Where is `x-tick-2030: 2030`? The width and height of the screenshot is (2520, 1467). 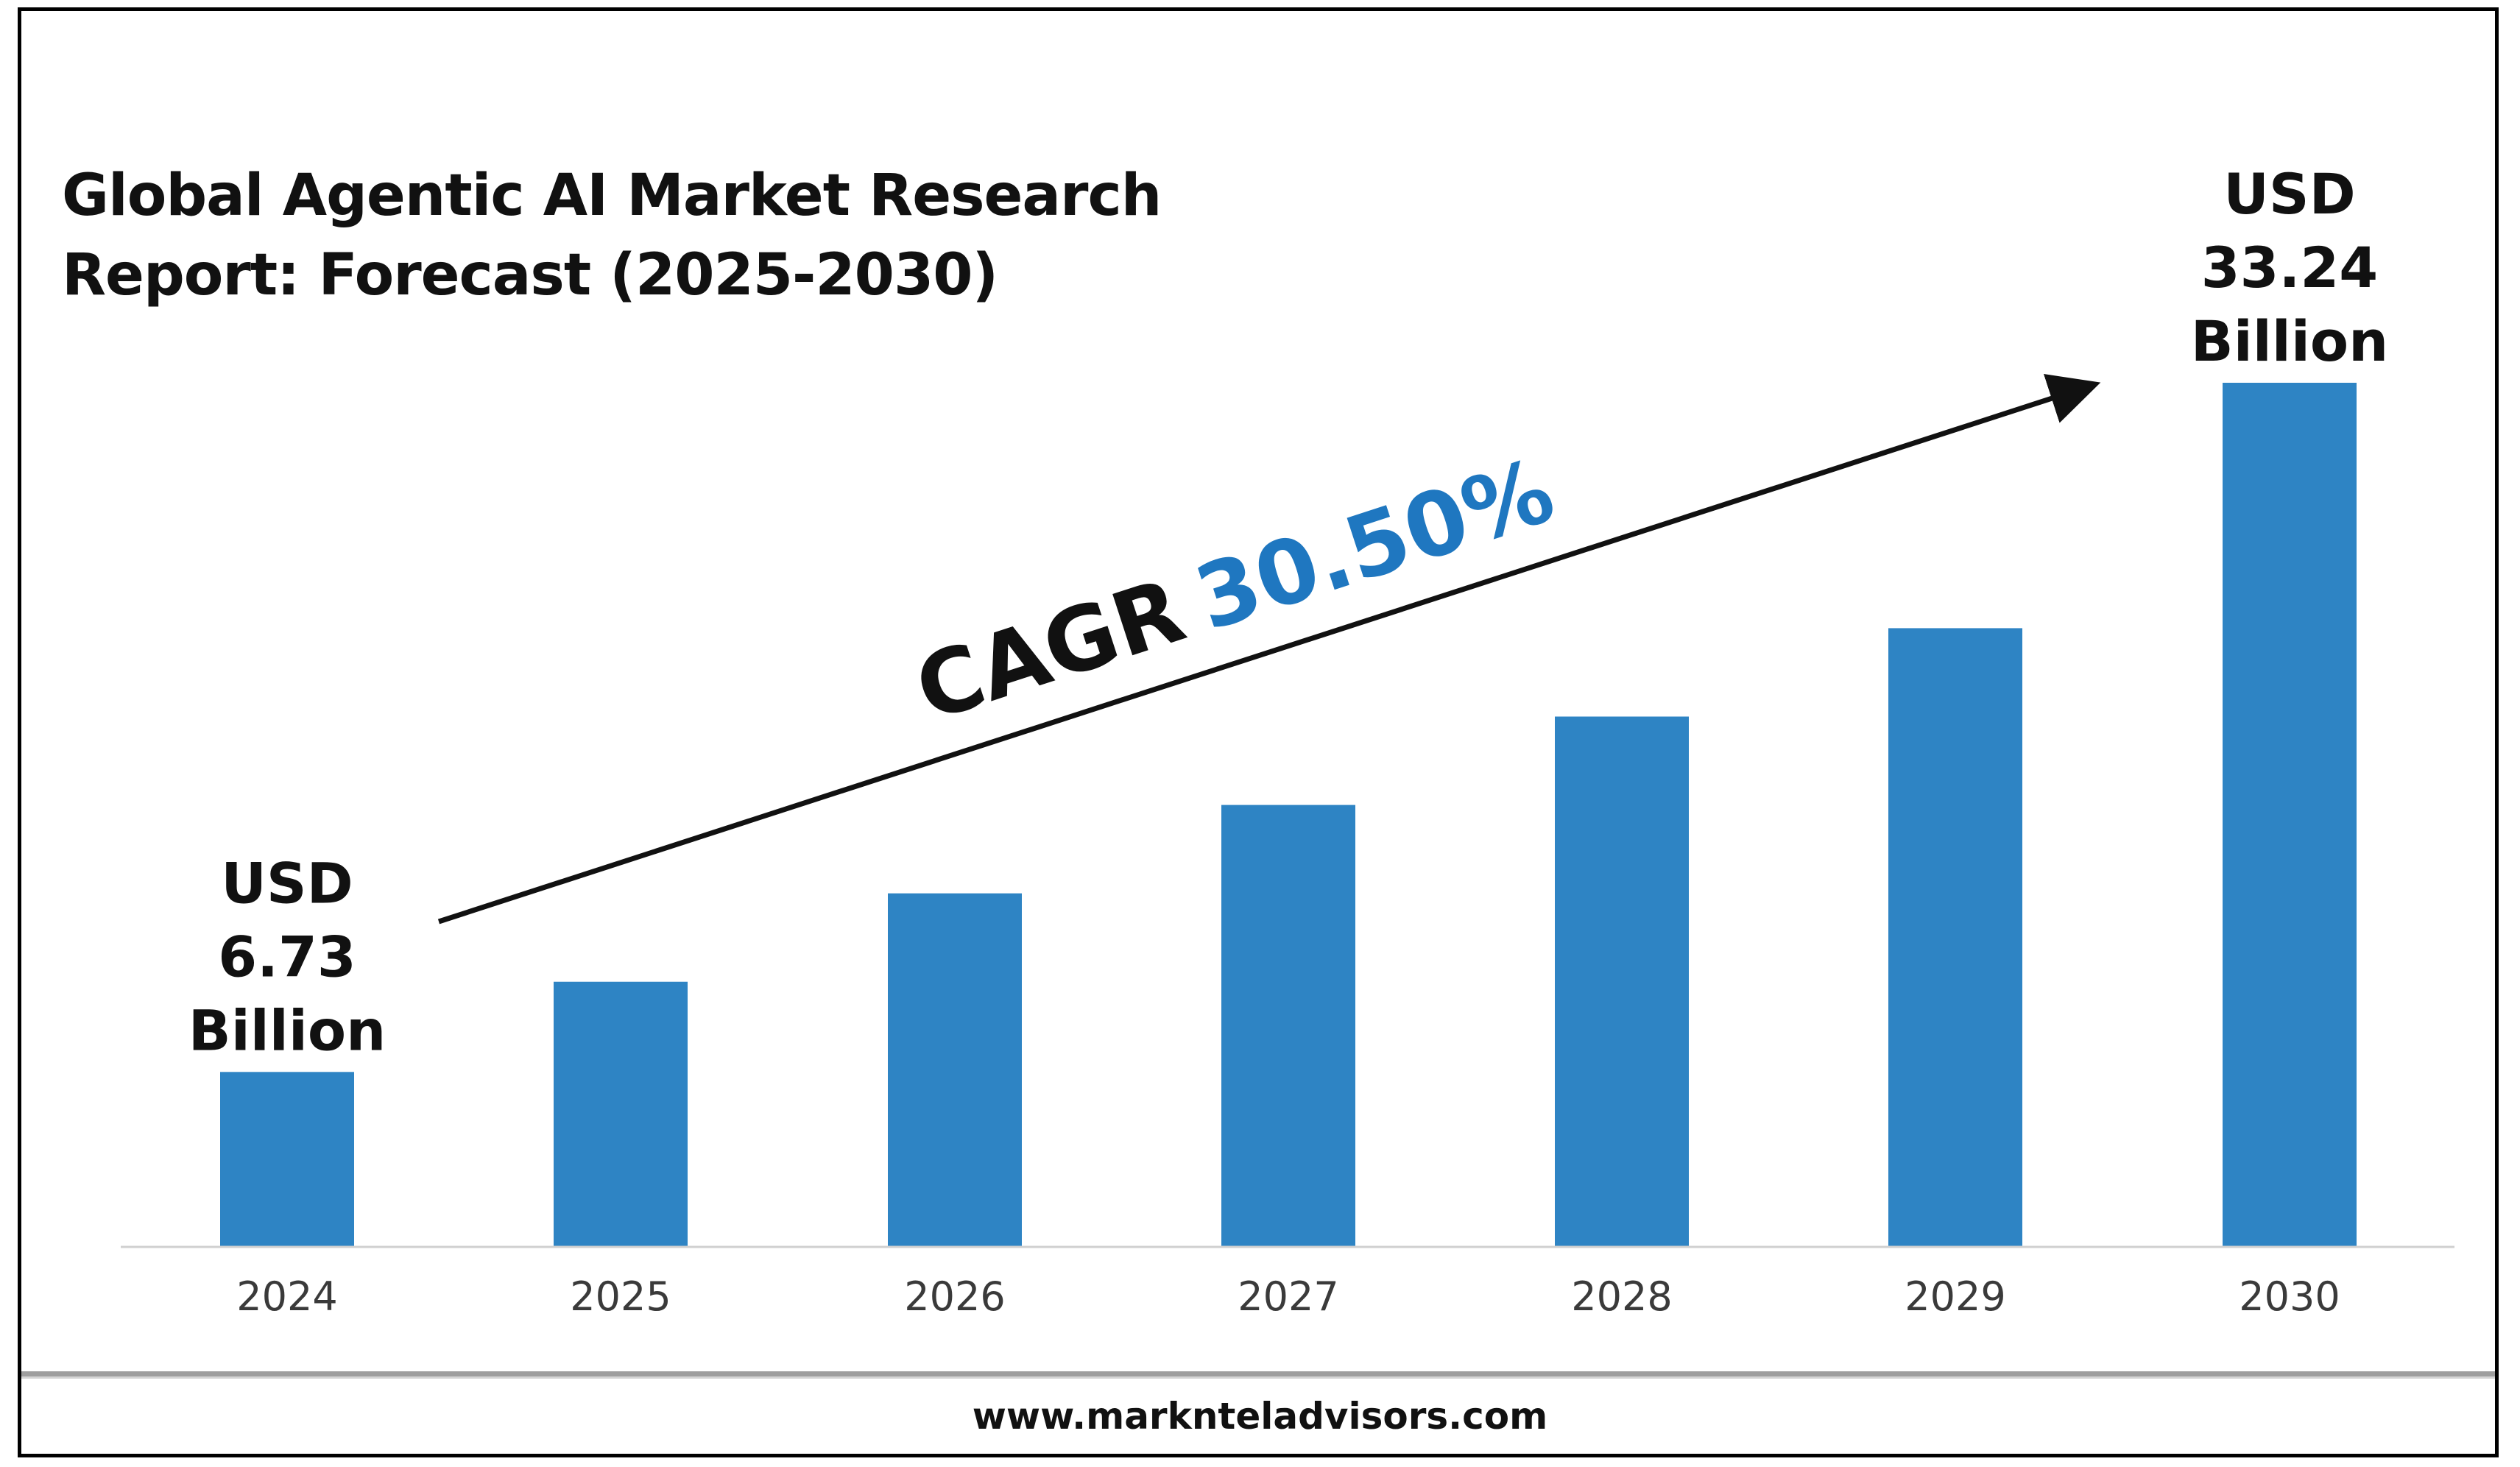 x-tick-2030: 2030 is located at coordinates (2289, 1297).